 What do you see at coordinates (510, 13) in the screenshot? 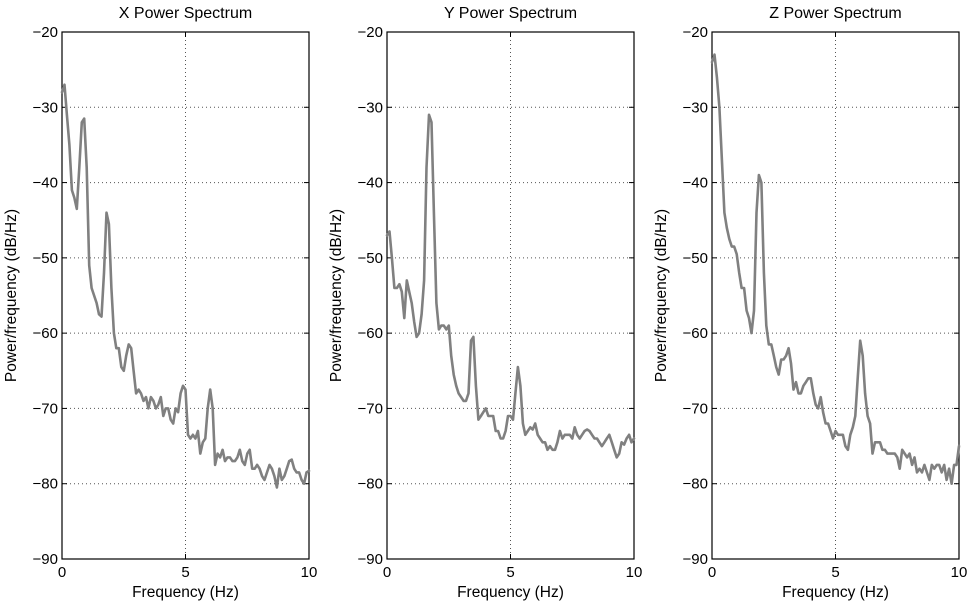
I see `chart-title: Y Power Spectrum` at bounding box center [510, 13].